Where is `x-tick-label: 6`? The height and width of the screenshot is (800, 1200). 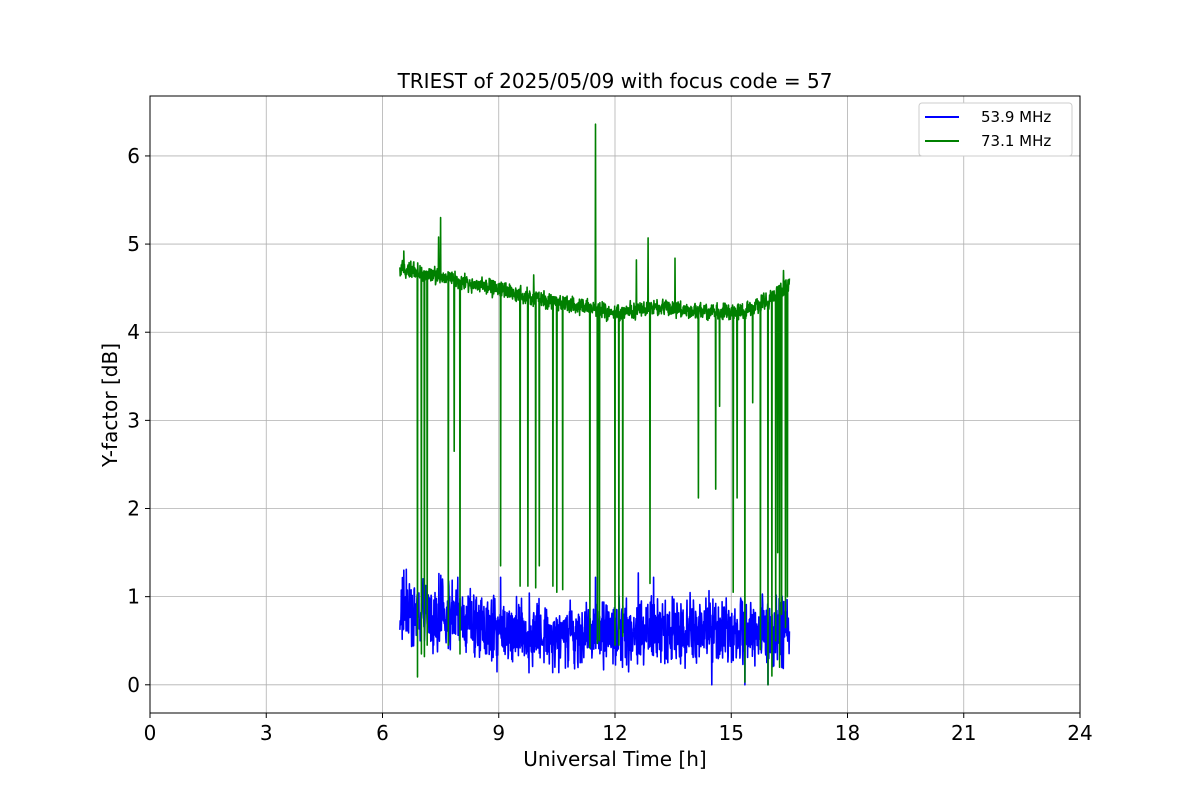
x-tick-label: 6 is located at coordinates (382, 733).